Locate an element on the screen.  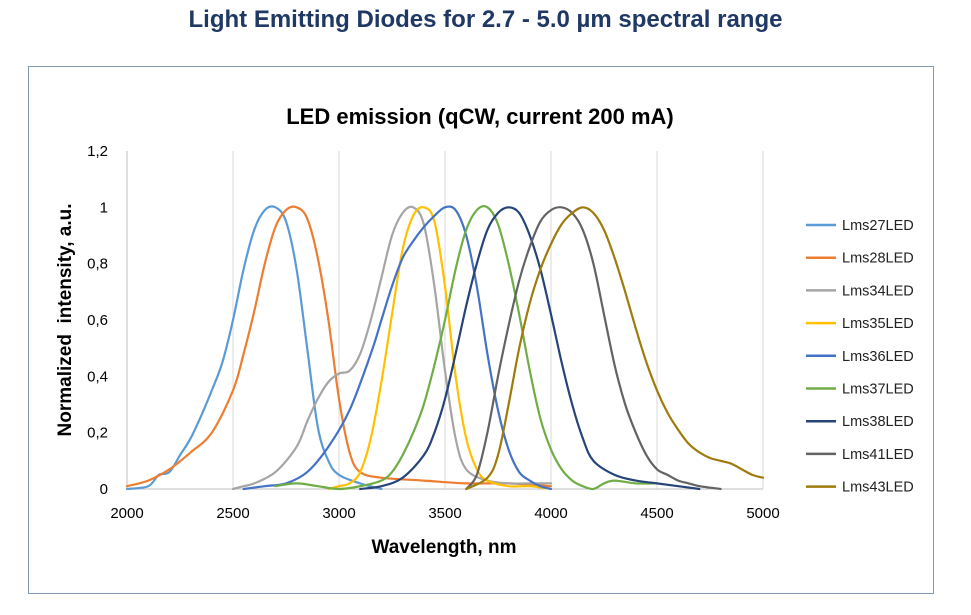
legend-label-lms27led: Lms27LED is located at coordinates (878, 226).